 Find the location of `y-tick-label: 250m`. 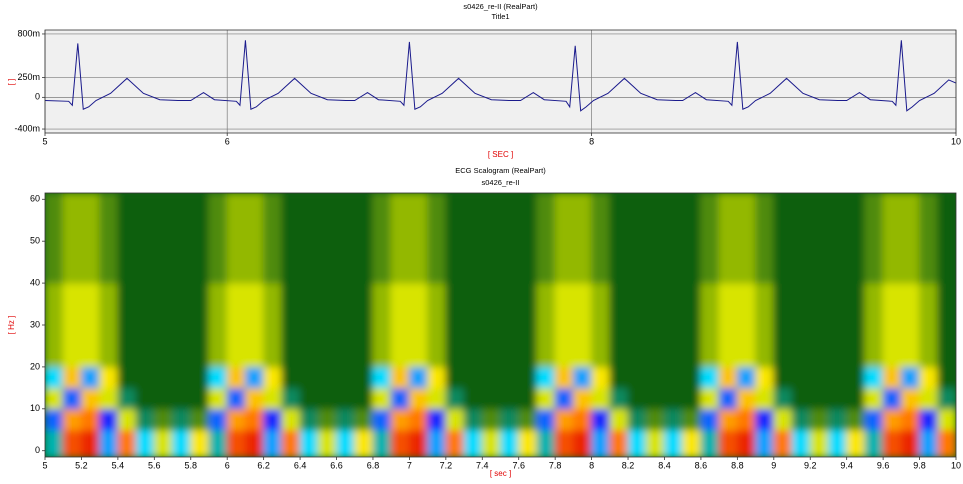

y-tick-label: 250m is located at coordinates (28, 77).